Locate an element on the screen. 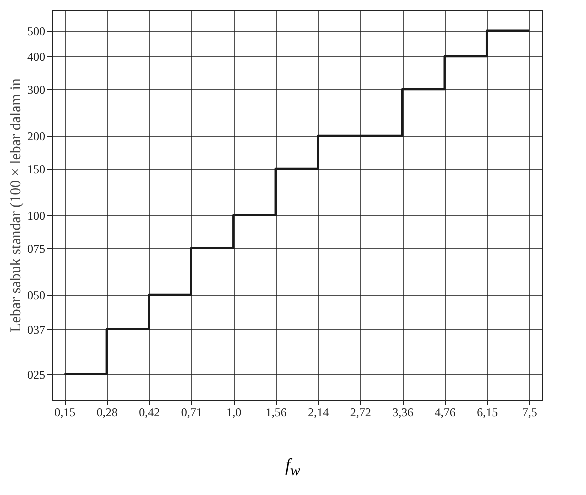 The width and height of the screenshot is (586, 495). x-tick-label: 0,28 is located at coordinates (107, 413).